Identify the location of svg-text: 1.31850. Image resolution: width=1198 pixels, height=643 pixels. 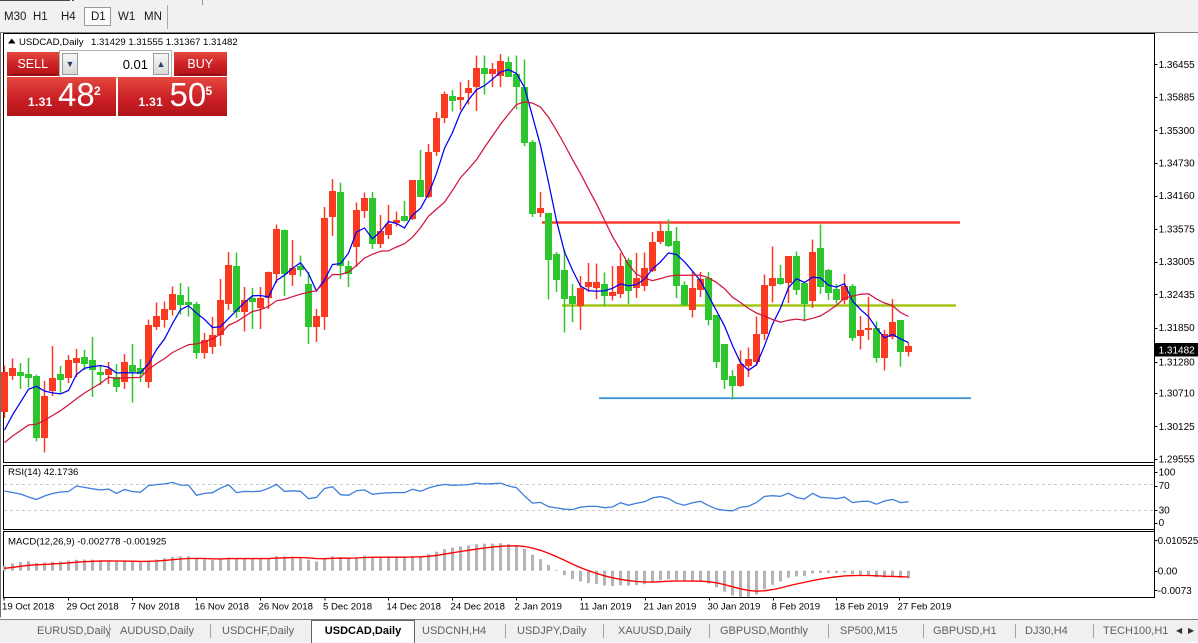
(1177, 328).